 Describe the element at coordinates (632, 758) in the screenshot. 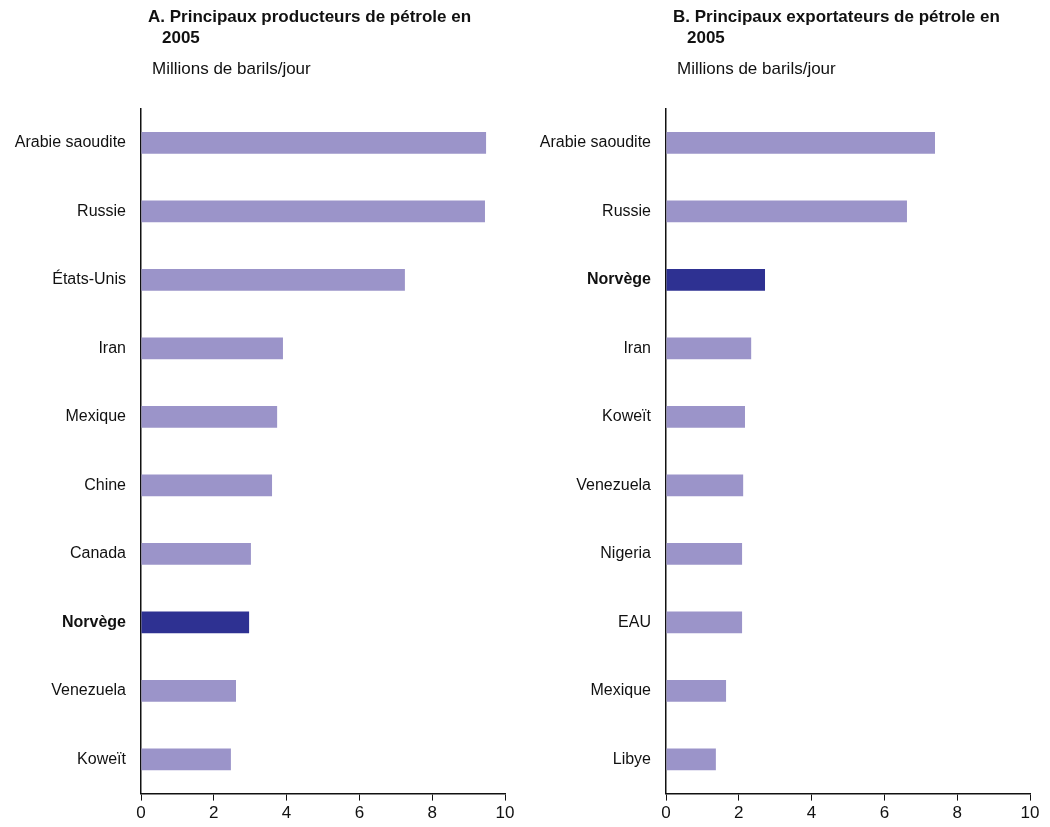

I see `y-tick-label: Libye` at that location.